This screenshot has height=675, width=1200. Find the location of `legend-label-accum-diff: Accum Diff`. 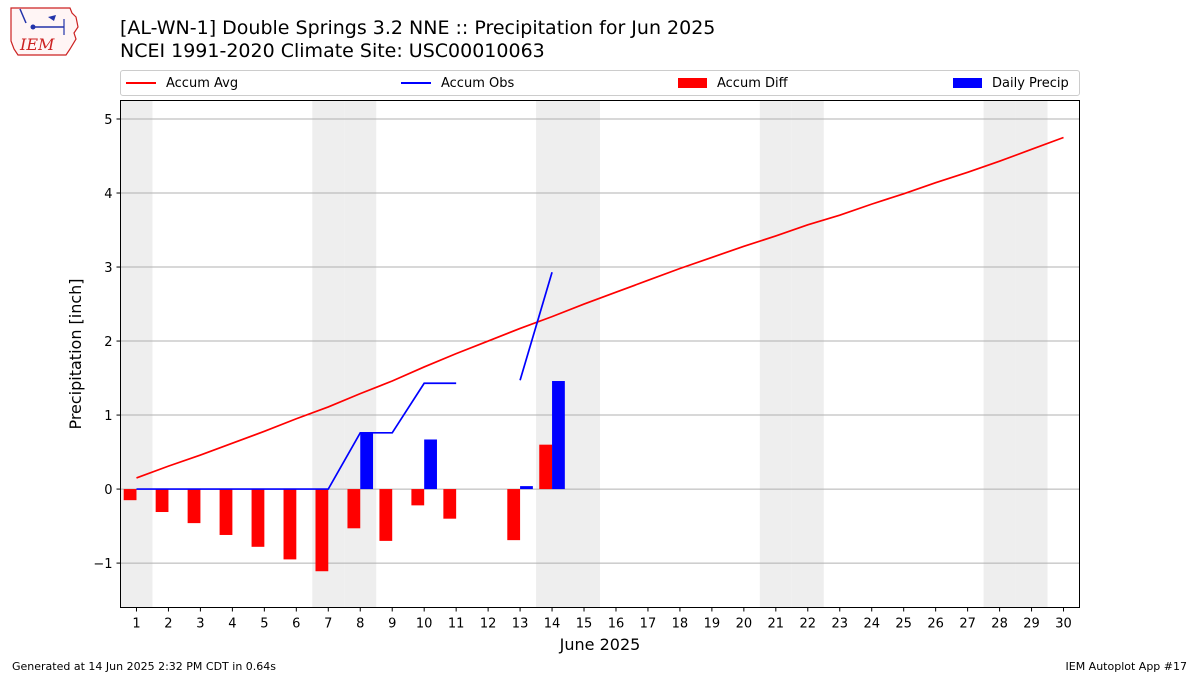

legend-label-accum-diff: Accum Diff is located at coordinates (752, 83).